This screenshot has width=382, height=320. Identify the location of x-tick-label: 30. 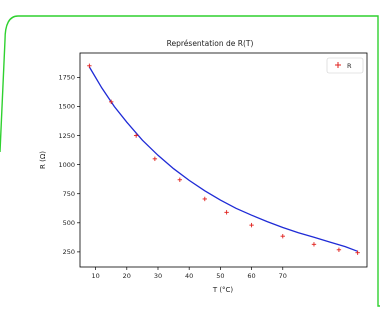
(158, 276).